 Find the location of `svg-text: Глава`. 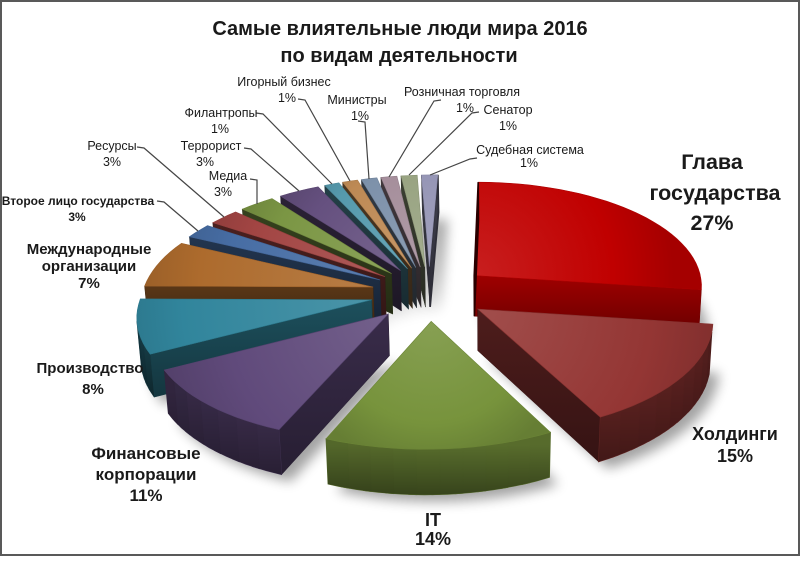

svg-text: Глава is located at coordinates (712, 162).